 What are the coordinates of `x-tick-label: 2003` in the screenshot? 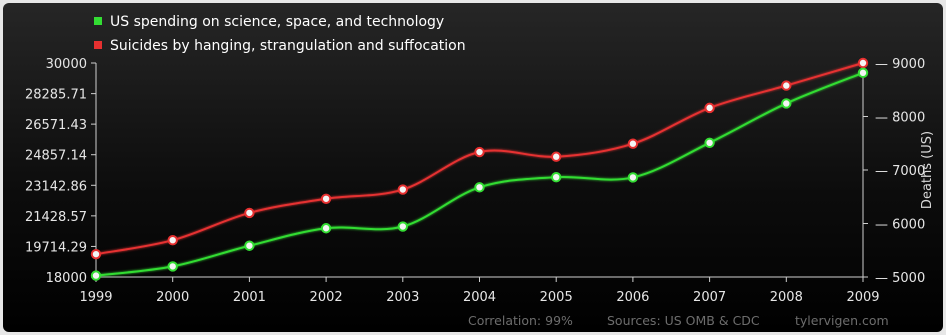 It's located at (402, 297).